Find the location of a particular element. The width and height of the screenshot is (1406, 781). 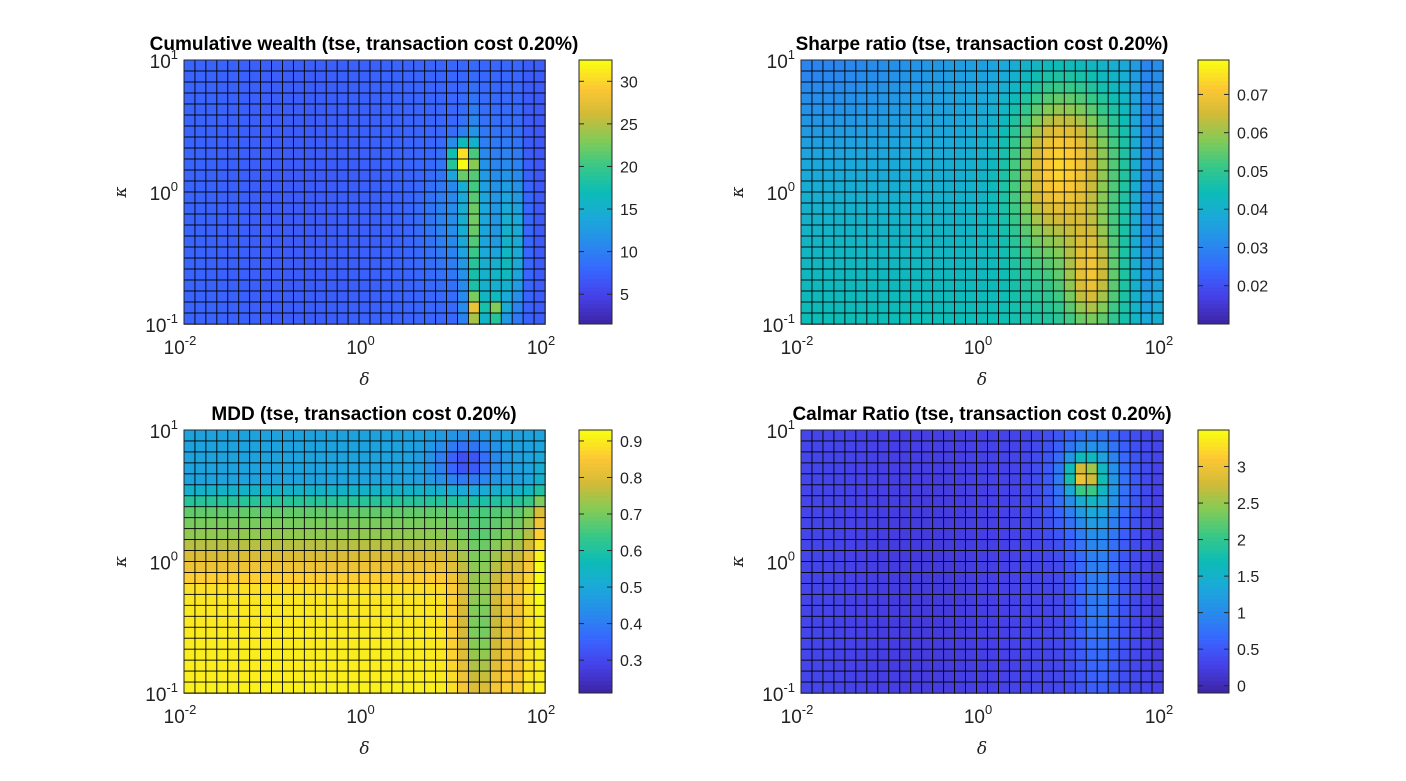

colorbar-tick-label: 20 is located at coordinates (629, 167).